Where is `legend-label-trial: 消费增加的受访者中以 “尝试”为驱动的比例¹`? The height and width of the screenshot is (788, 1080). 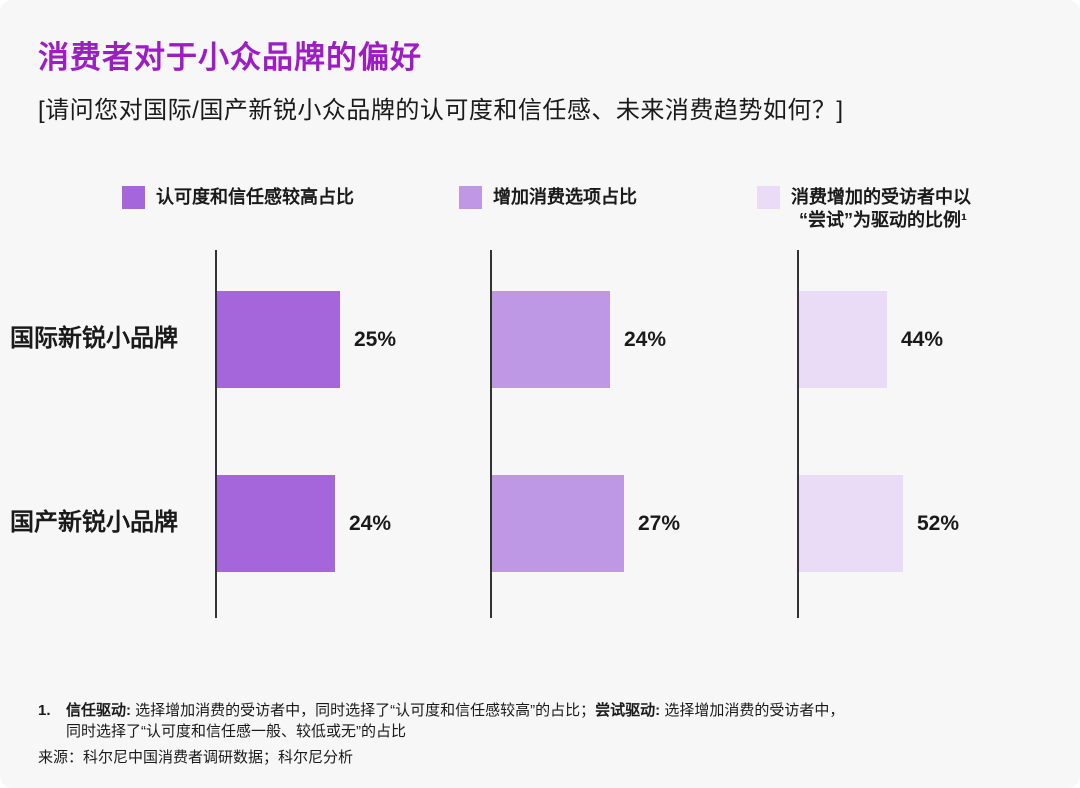
legend-label-trial: 消费增加的受访者中以 “尝试”为驱动的比例¹ is located at coordinates (881, 209).